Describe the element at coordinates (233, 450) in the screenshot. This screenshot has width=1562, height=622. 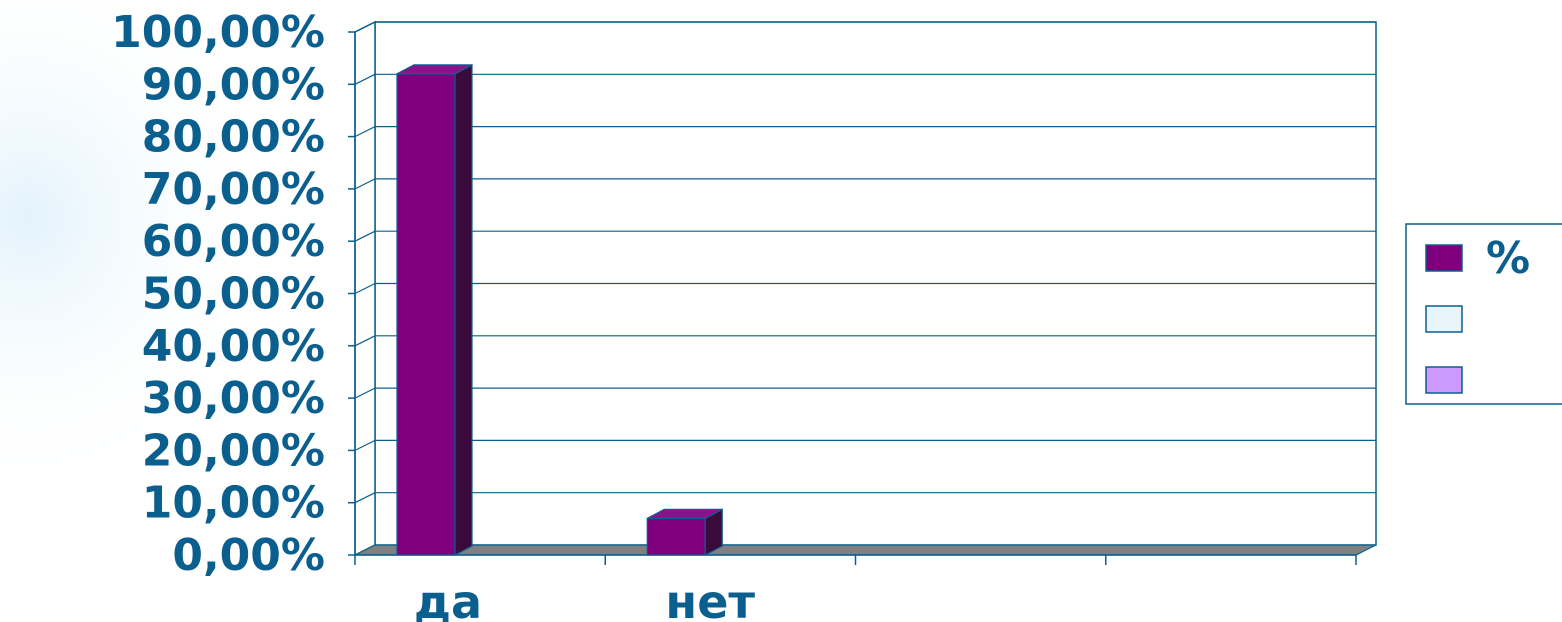
I see `y-tick-label: 20,00%` at that location.